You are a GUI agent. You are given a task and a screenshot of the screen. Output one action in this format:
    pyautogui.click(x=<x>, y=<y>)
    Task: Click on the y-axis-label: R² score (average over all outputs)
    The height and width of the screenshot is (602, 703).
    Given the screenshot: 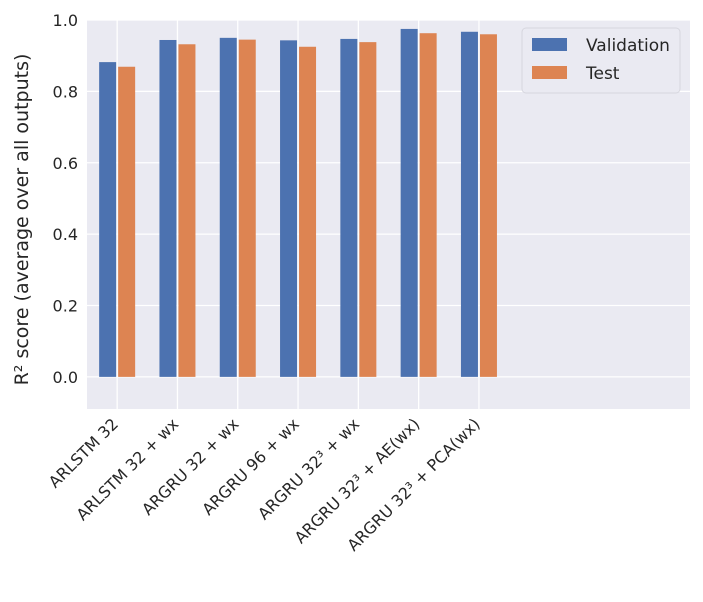 What is the action you would take?
    pyautogui.click(x=22, y=220)
    